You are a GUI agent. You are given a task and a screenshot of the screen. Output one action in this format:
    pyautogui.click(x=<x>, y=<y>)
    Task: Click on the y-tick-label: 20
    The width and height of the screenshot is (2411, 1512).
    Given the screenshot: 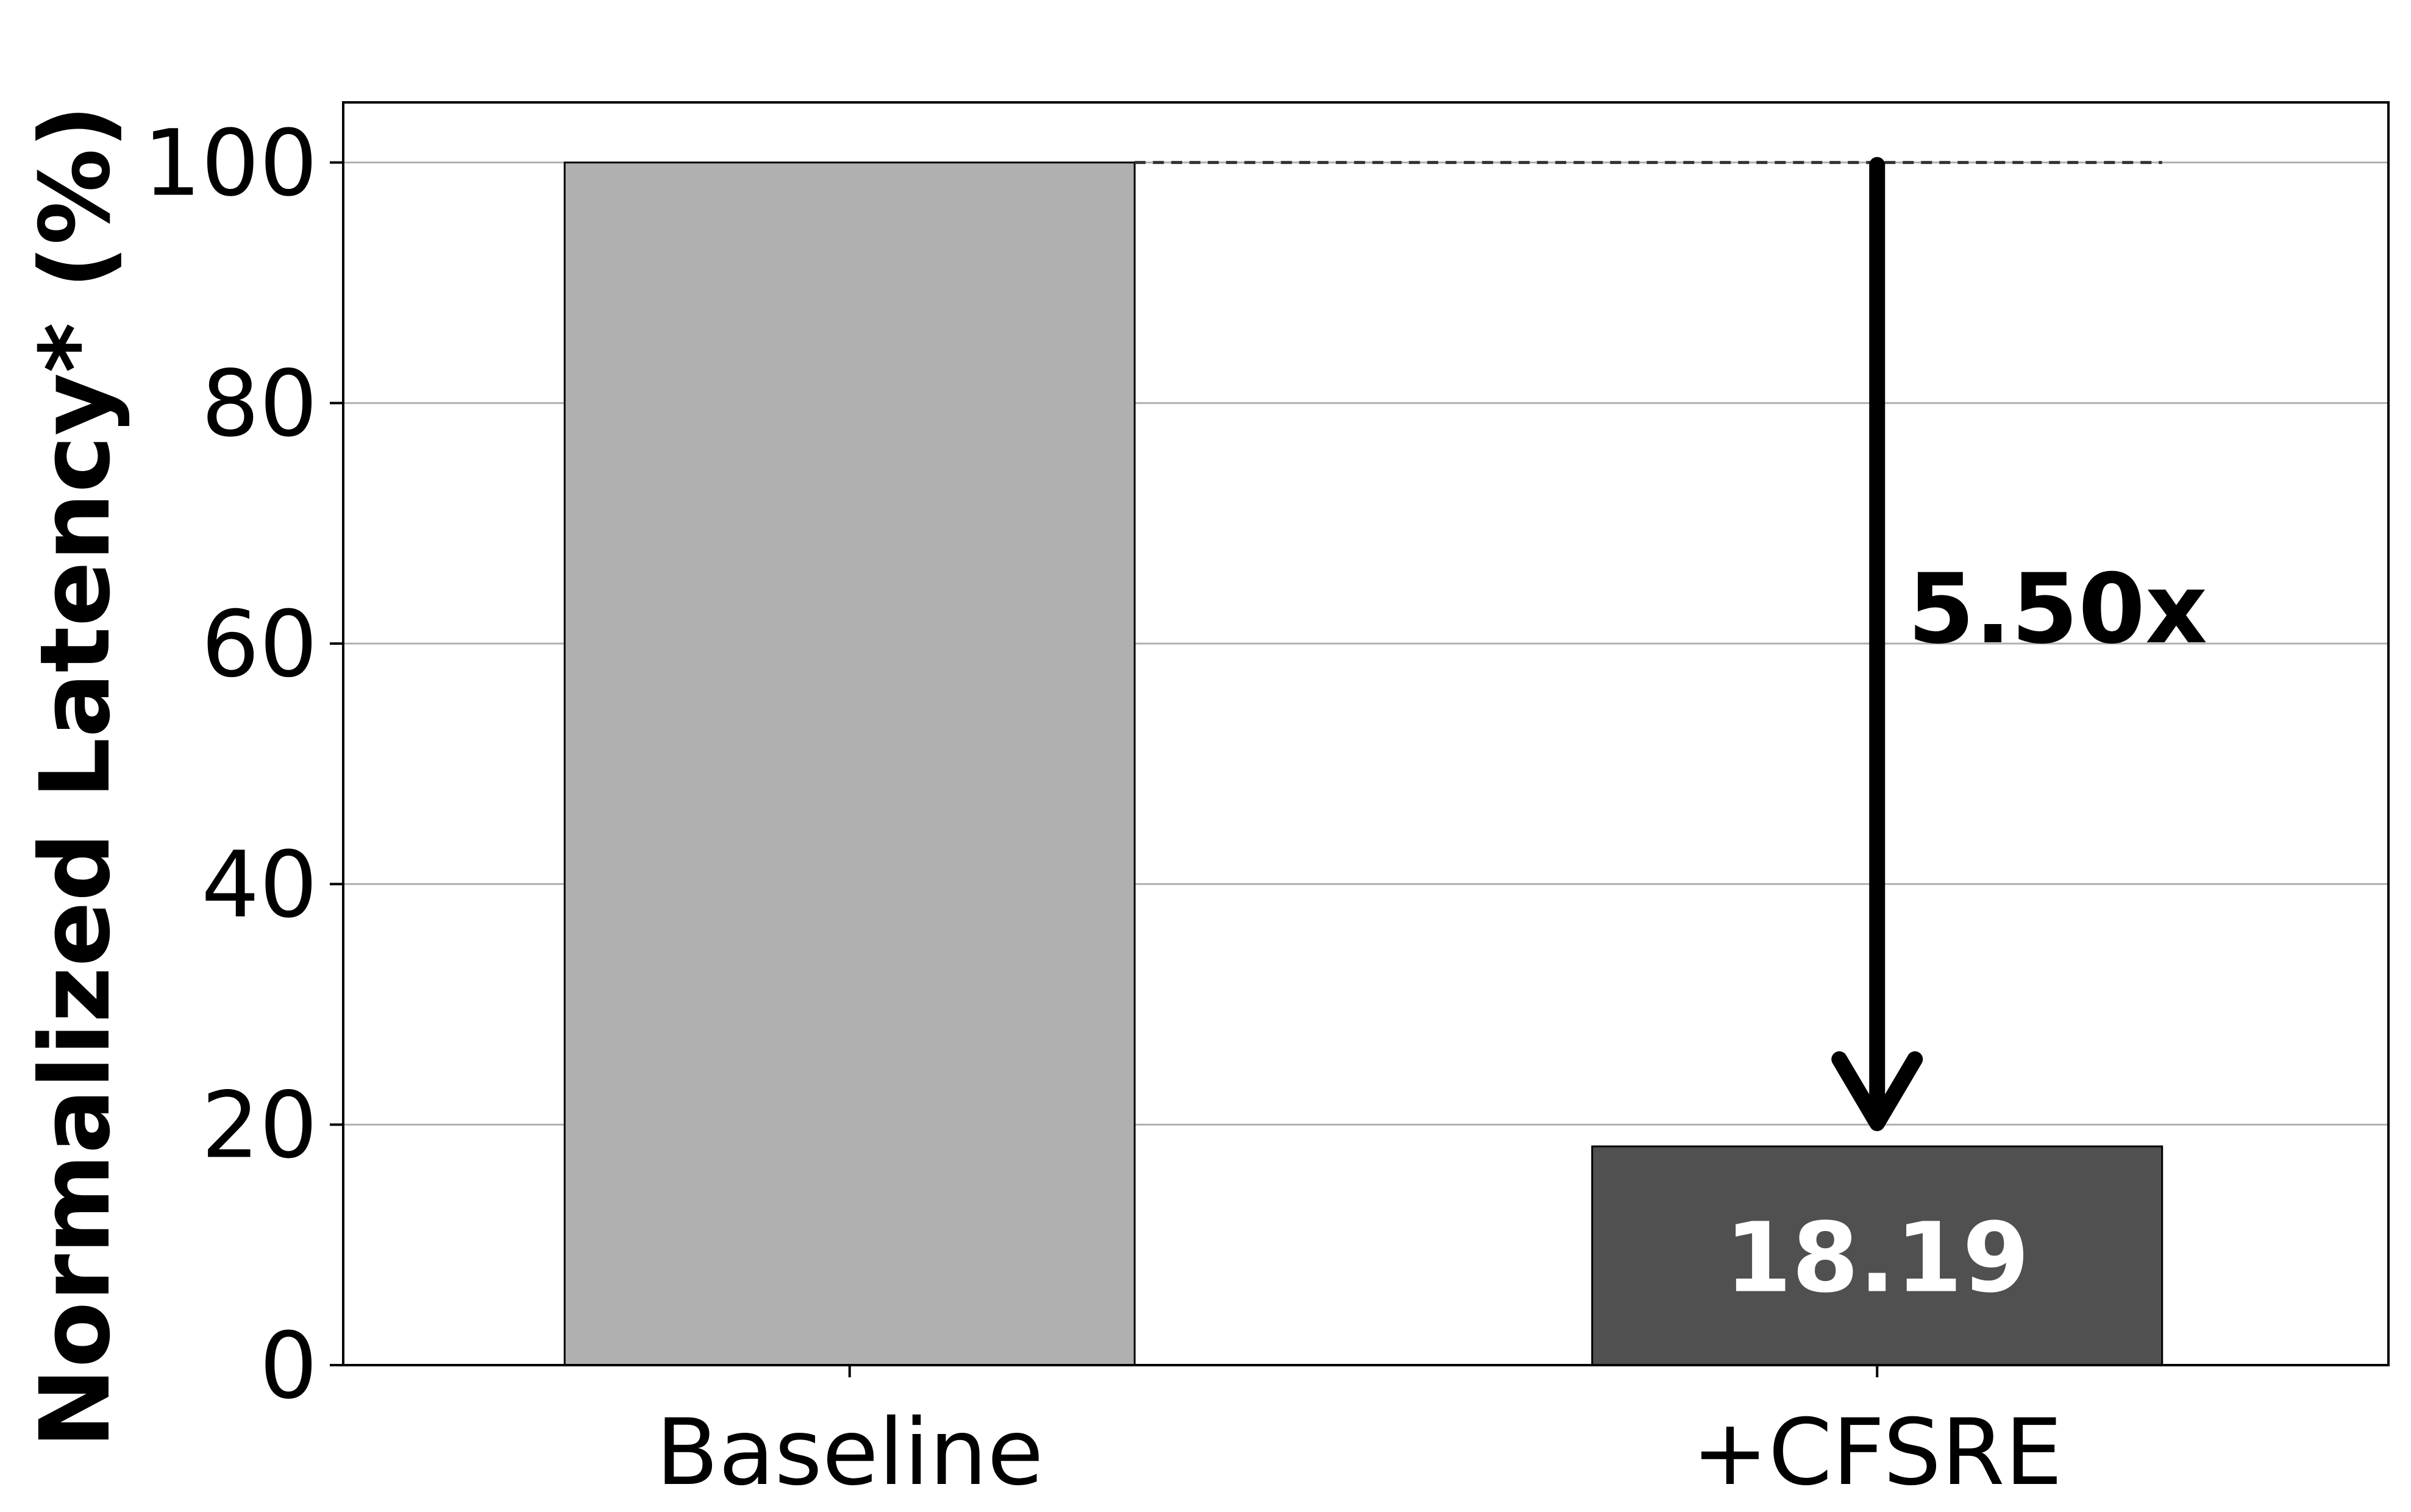 What is the action you would take?
    pyautogui.click(x=259, y=1126)
    